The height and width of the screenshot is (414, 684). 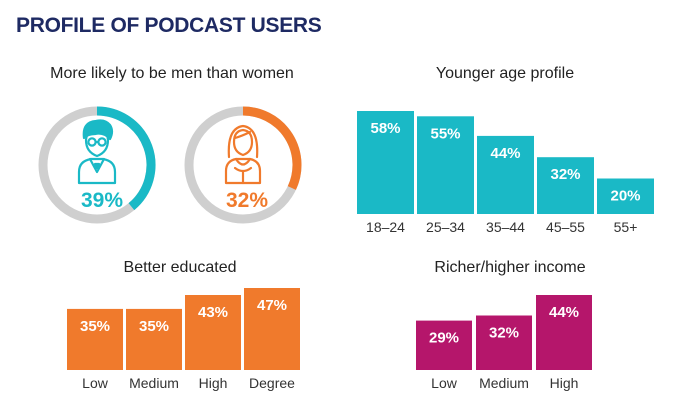 I want to click on women-ring: 32%, so click(x=243, y=165).